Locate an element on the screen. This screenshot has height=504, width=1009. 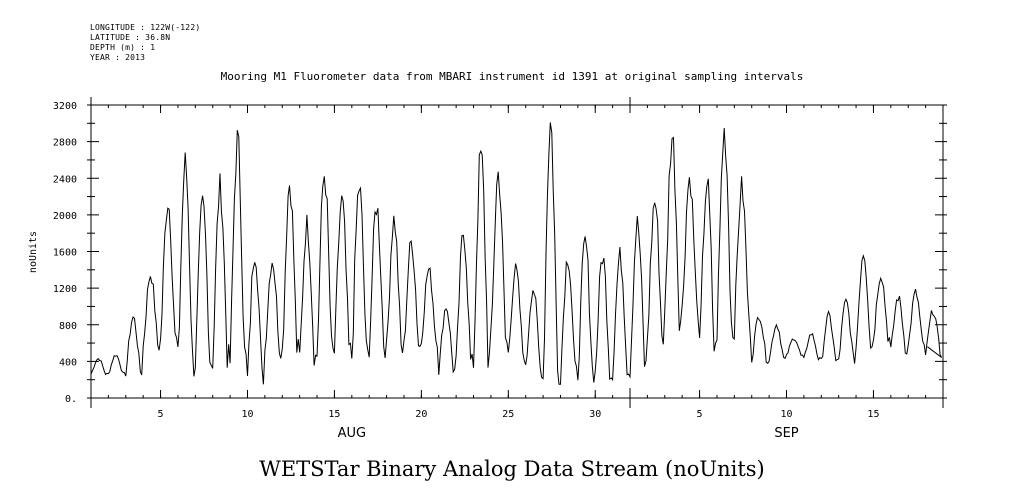
y-tick-label: 2800 is located at coordinates (65, 143).